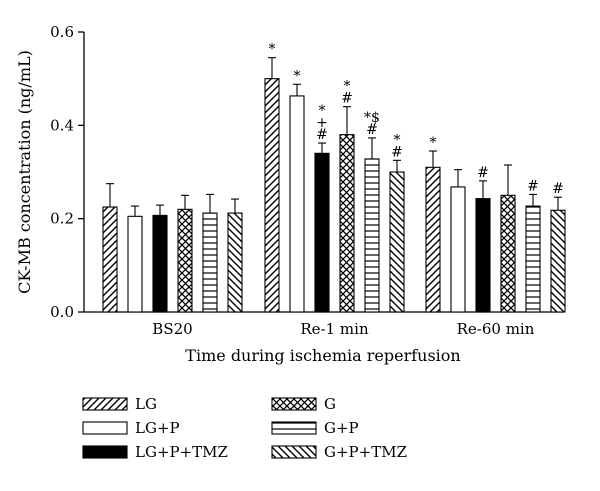 This screenshot has width=600, height=491. I want to click on legend-label: LG, so click(146, 404).